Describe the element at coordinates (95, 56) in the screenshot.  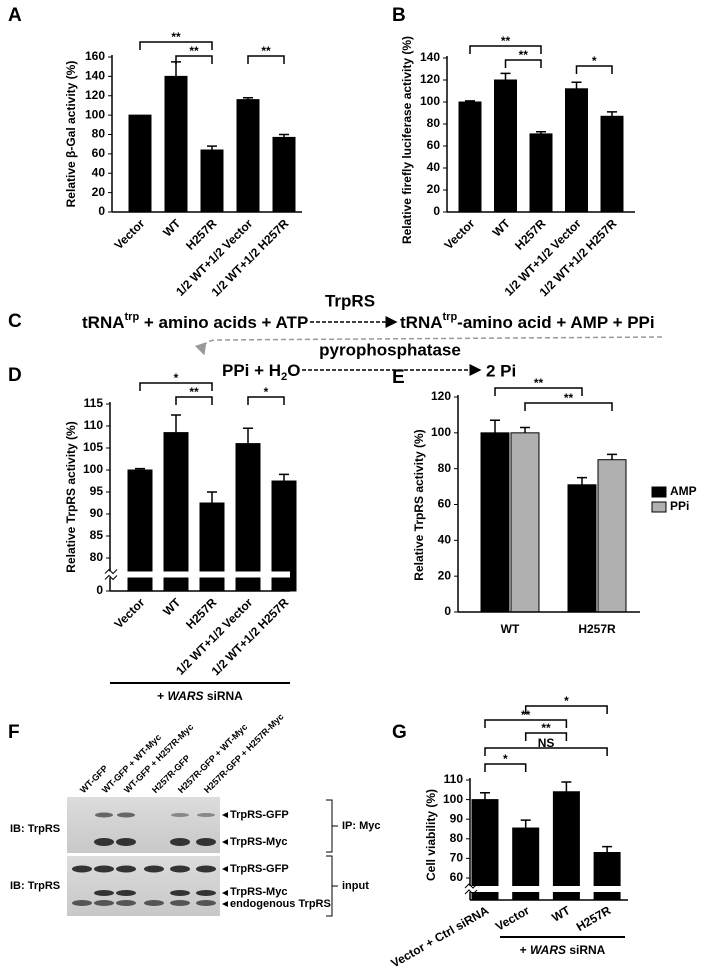
I see `y-tick-label: 160` at that location.